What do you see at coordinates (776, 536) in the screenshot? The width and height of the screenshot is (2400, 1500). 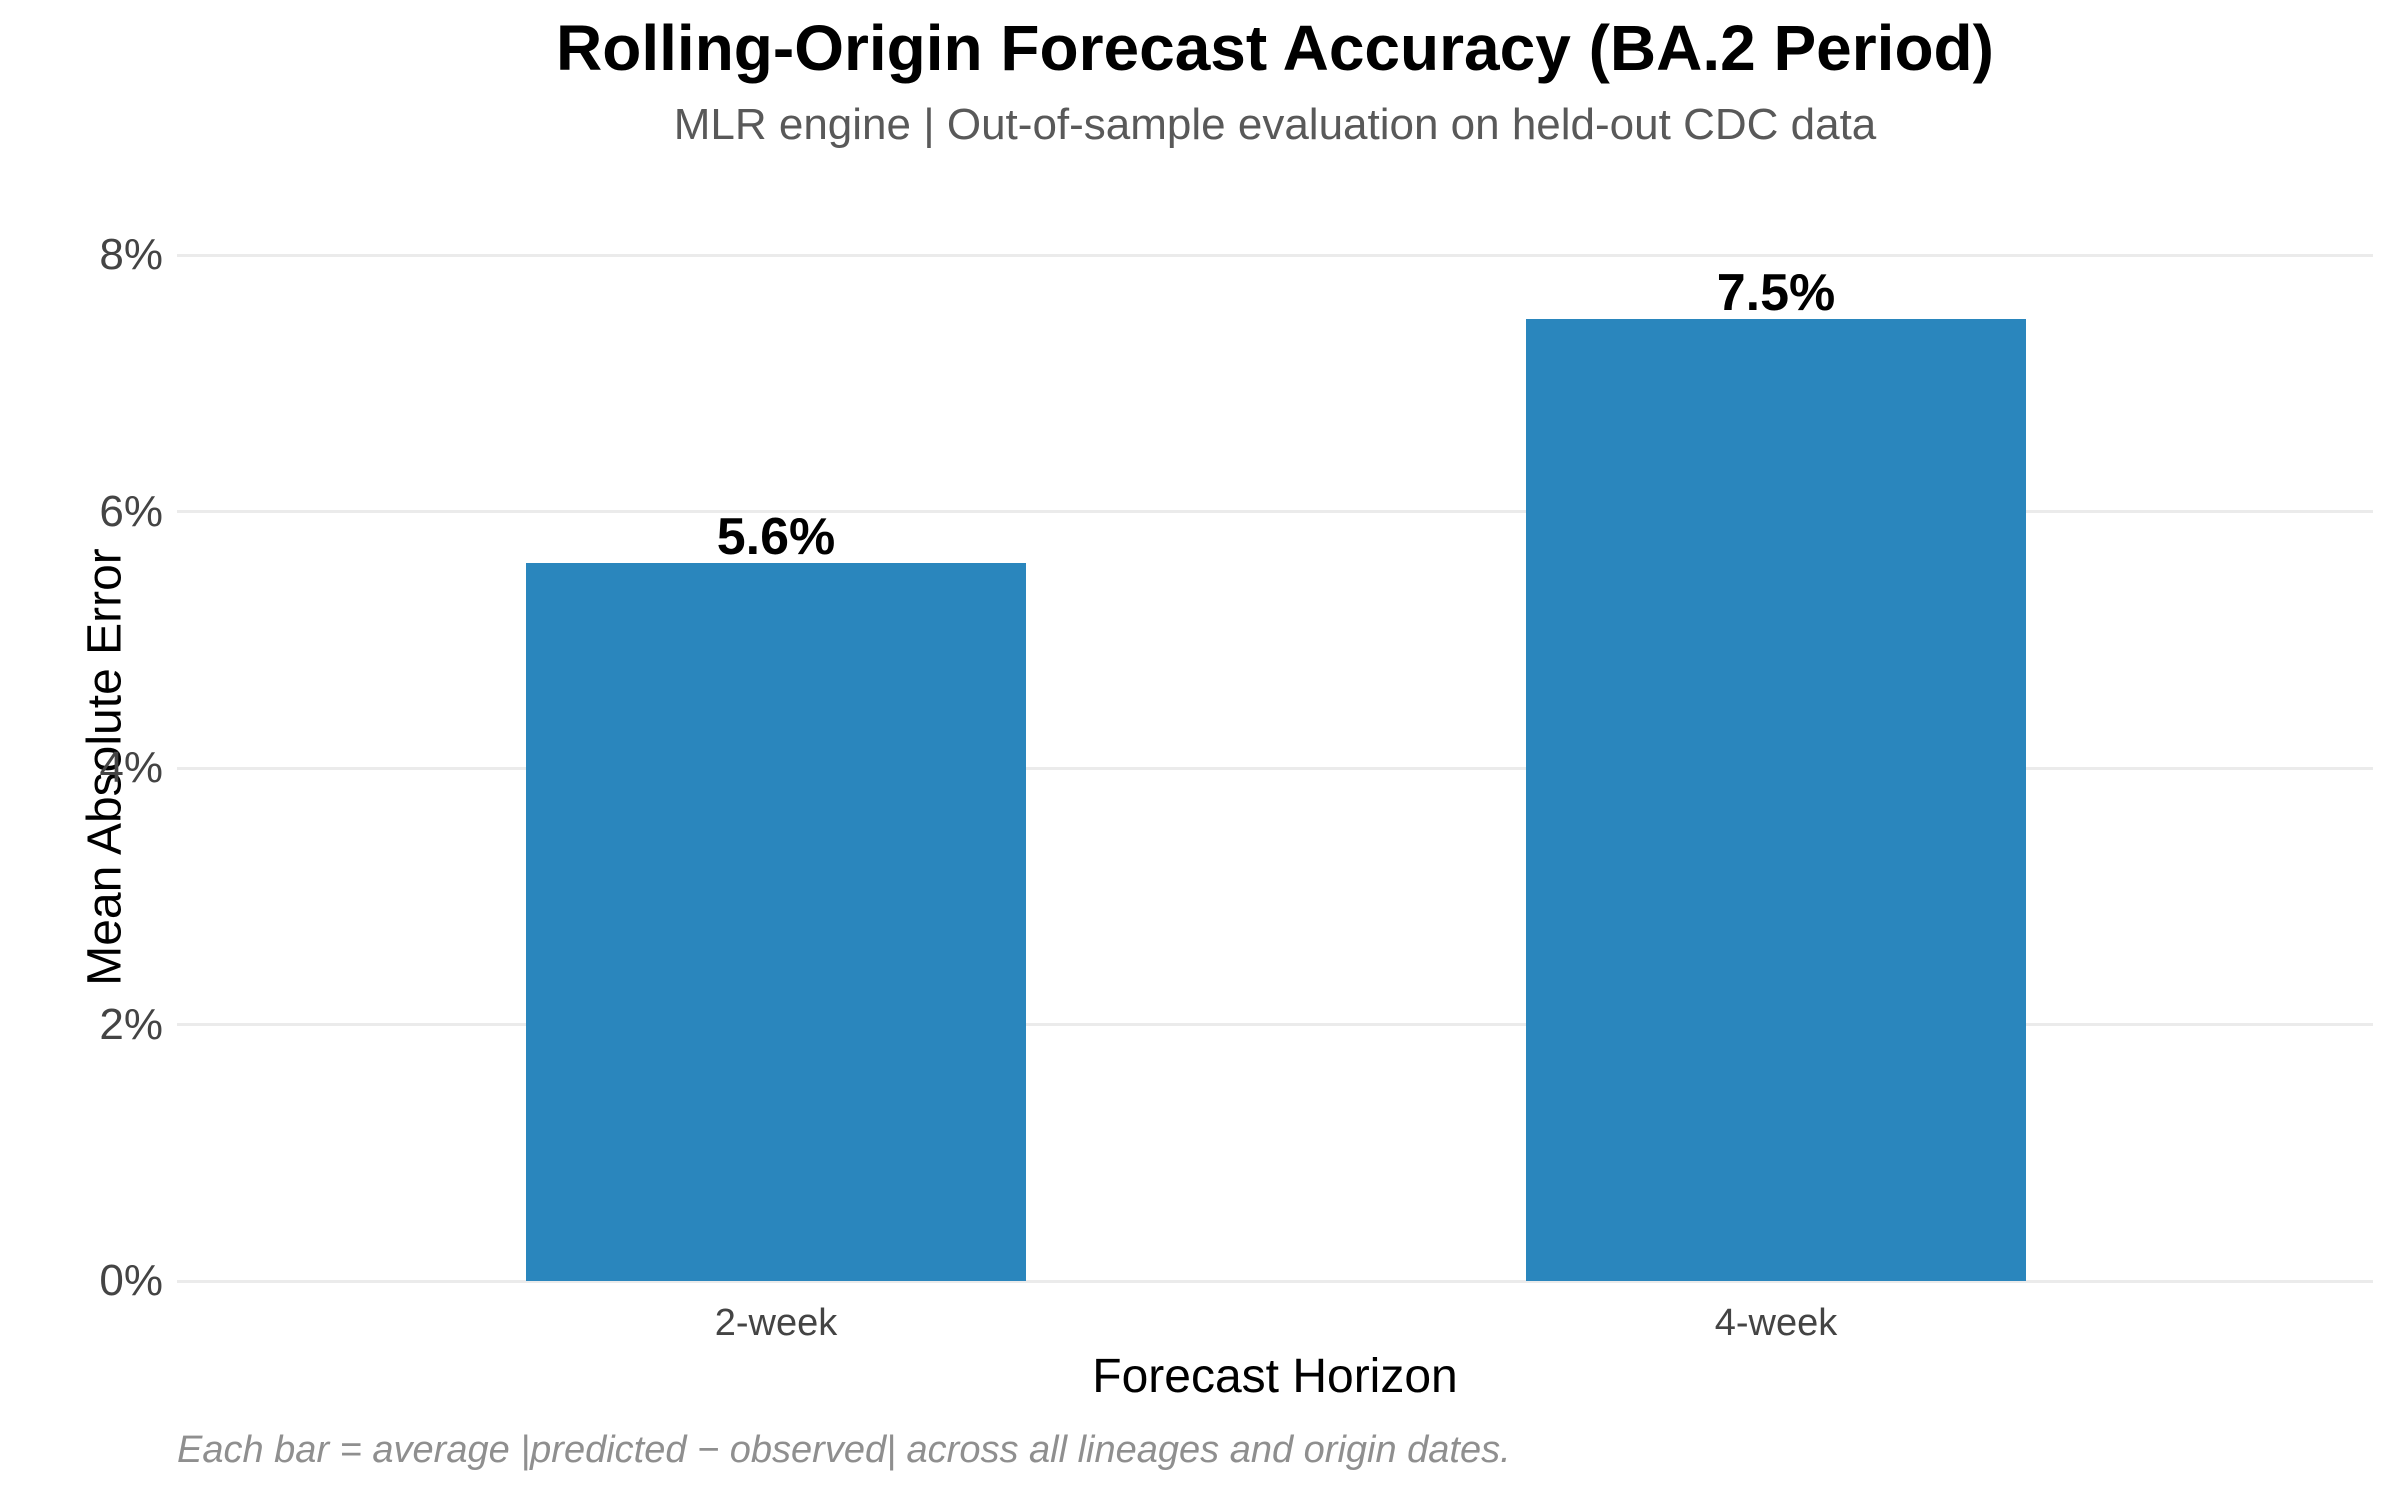 I see `bar-value-label: 5.6%` at bounding box center [776, 536].